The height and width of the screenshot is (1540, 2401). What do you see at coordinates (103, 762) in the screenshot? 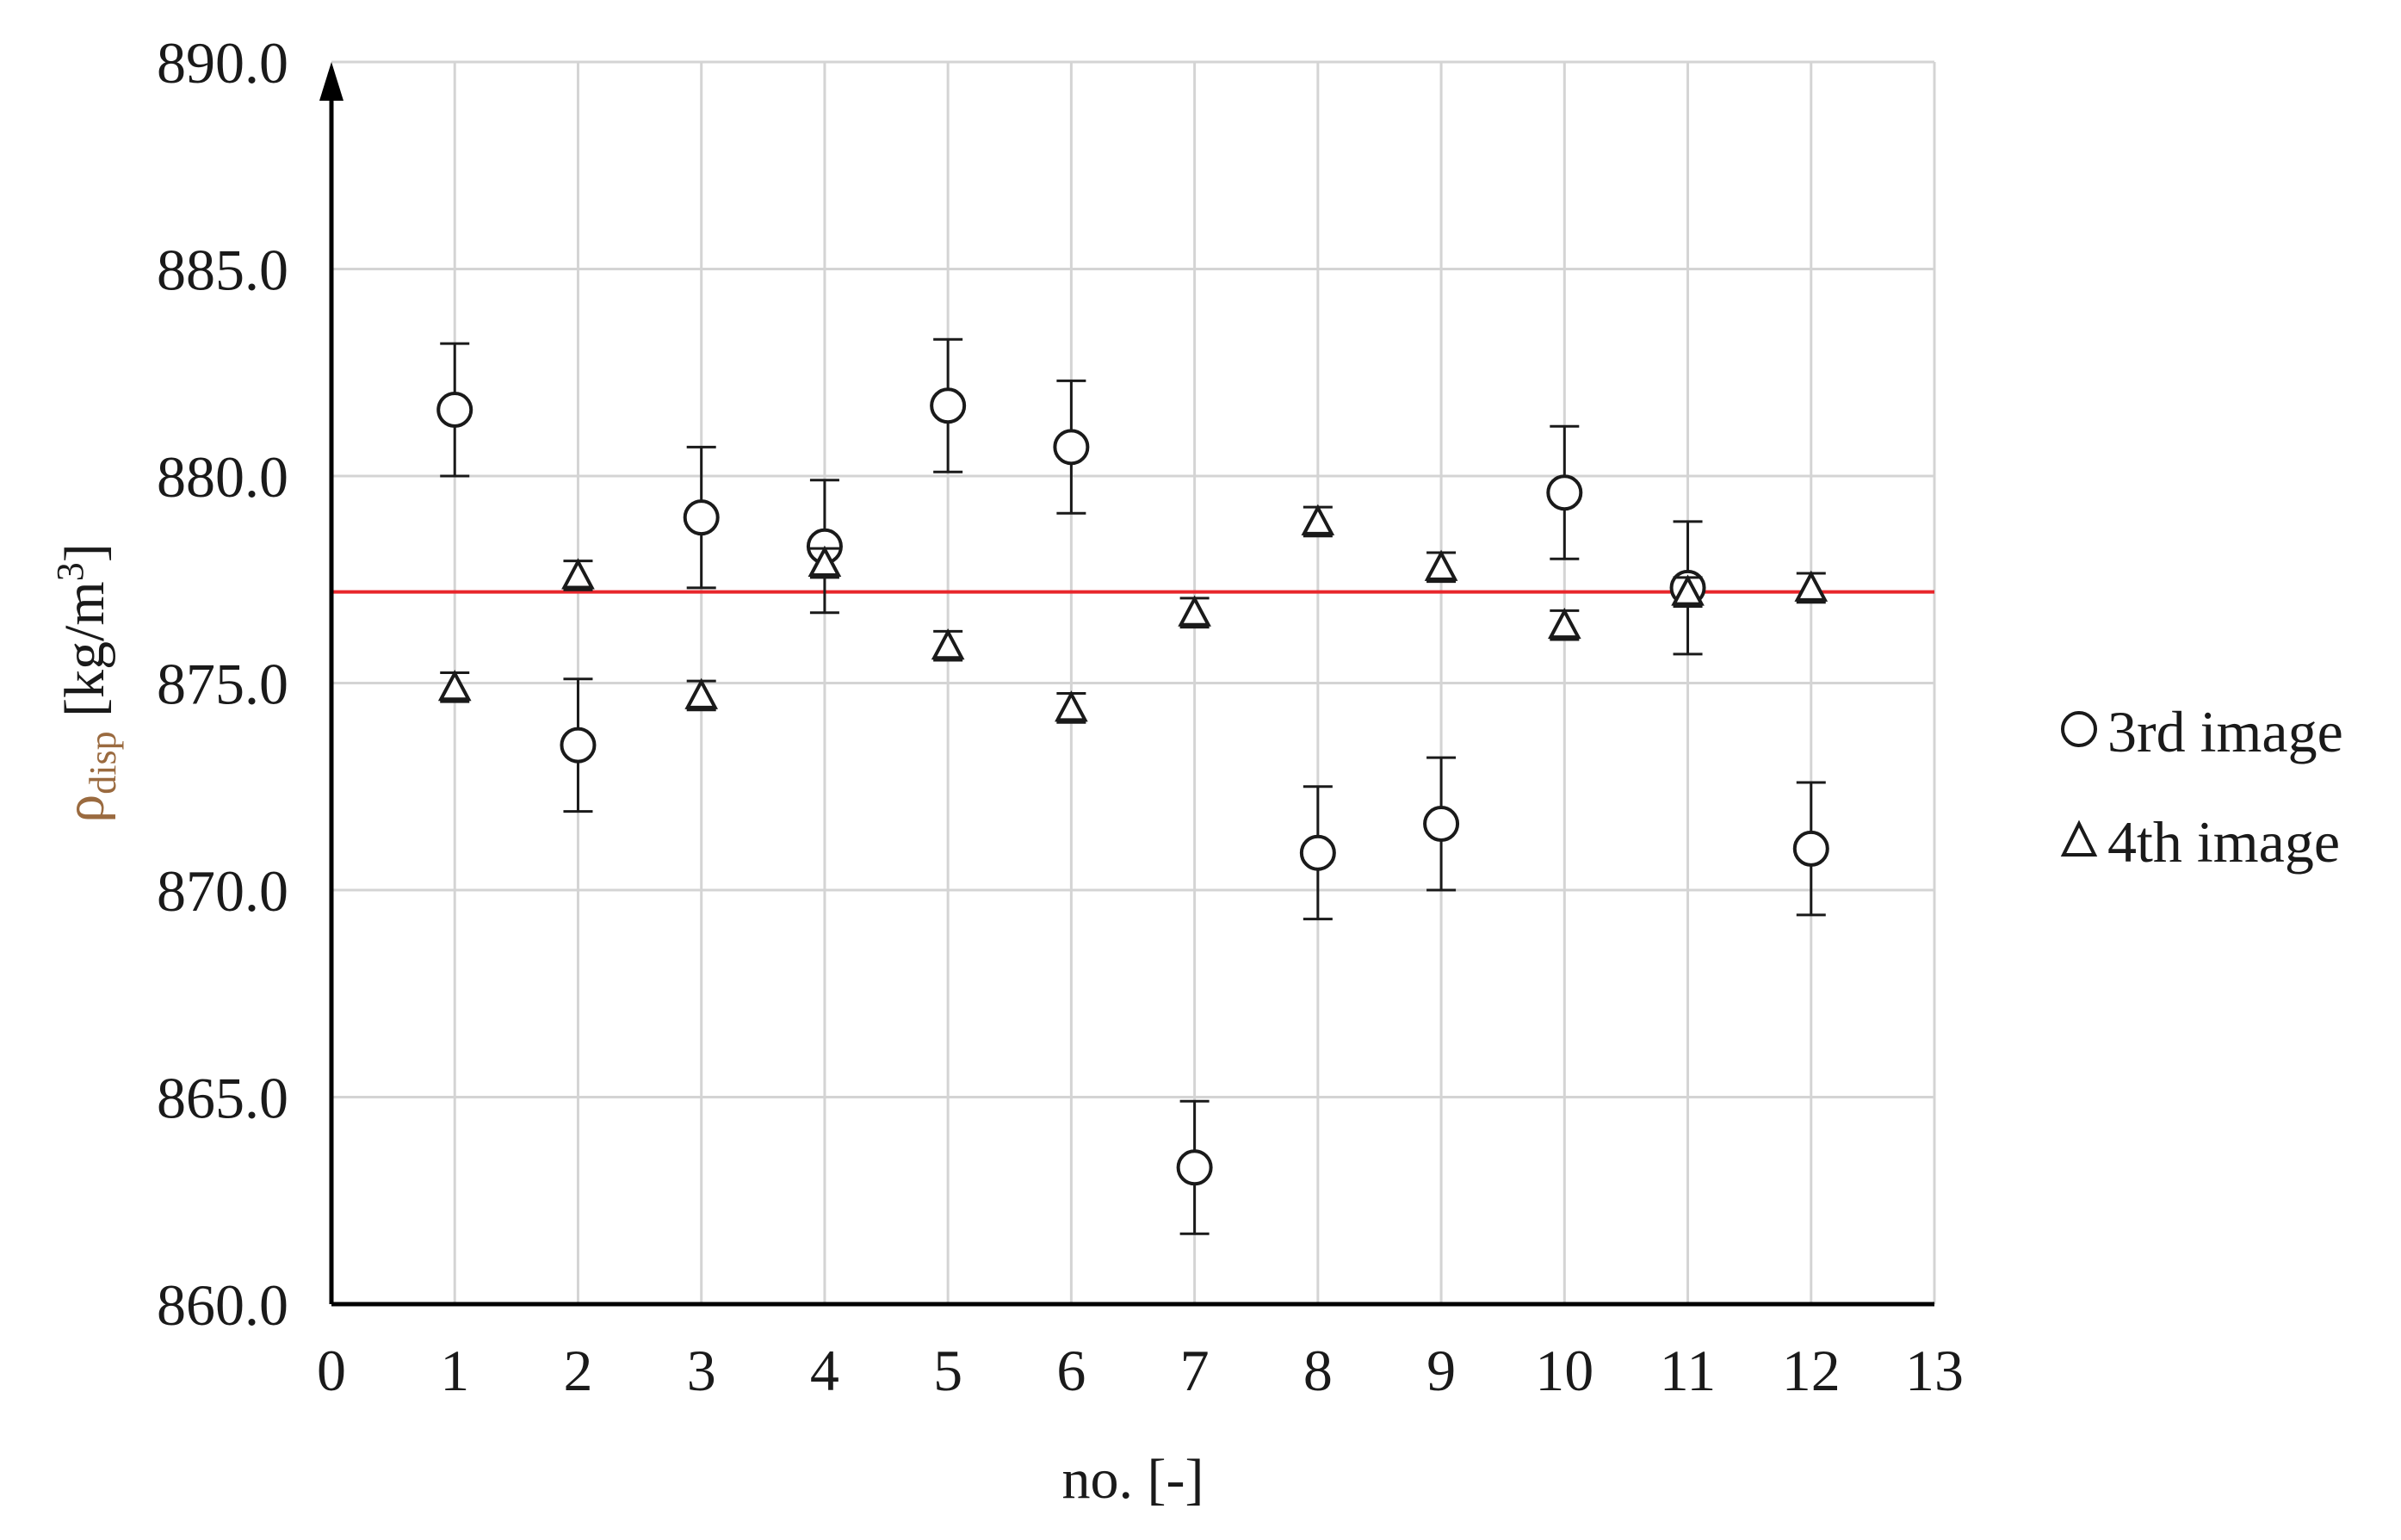
I see `y-axis-title-subscript: disp` at bounding box center [103, 762].